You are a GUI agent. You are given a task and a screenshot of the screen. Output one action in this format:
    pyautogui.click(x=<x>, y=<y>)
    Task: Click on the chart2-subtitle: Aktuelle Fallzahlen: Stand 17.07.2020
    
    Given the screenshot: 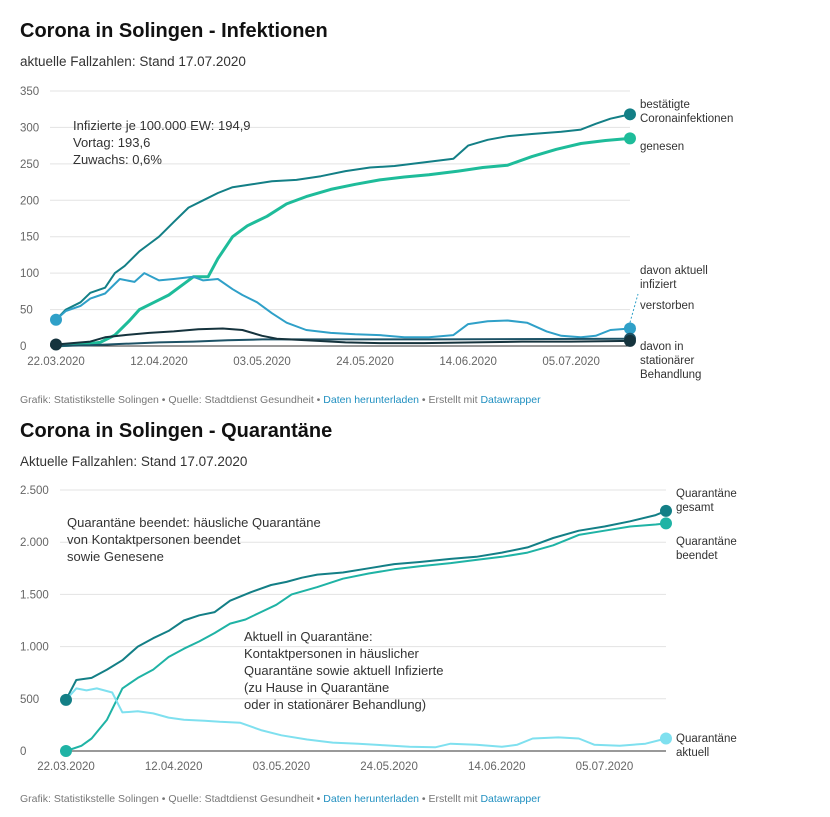 What is the action you would take?
    pyautogui.click(x=134, y=461)
    